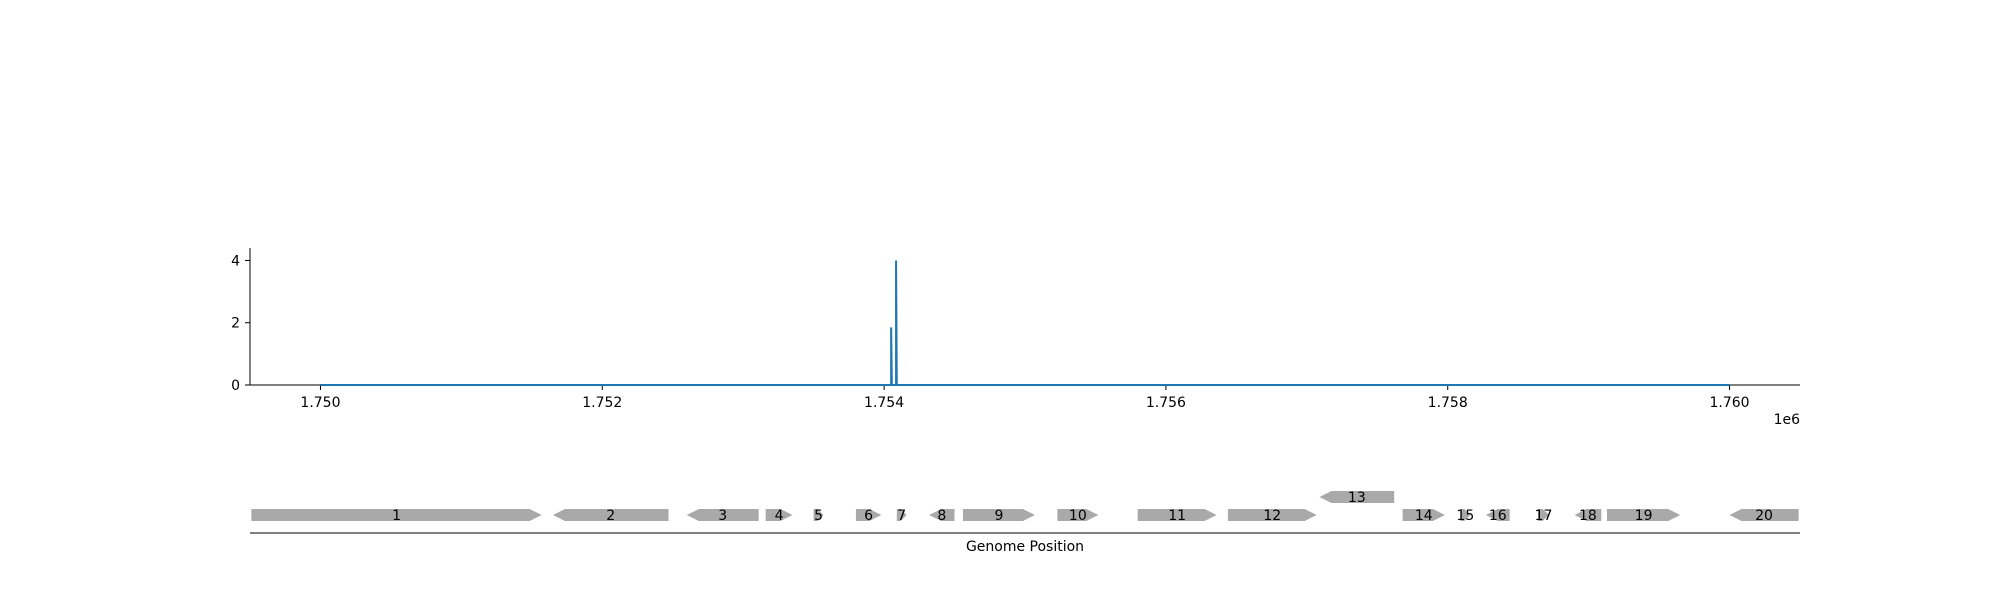 This screenshot has width=2000, height=600. I want to click on x-tick-label: 1.758, so click(1448, 403).